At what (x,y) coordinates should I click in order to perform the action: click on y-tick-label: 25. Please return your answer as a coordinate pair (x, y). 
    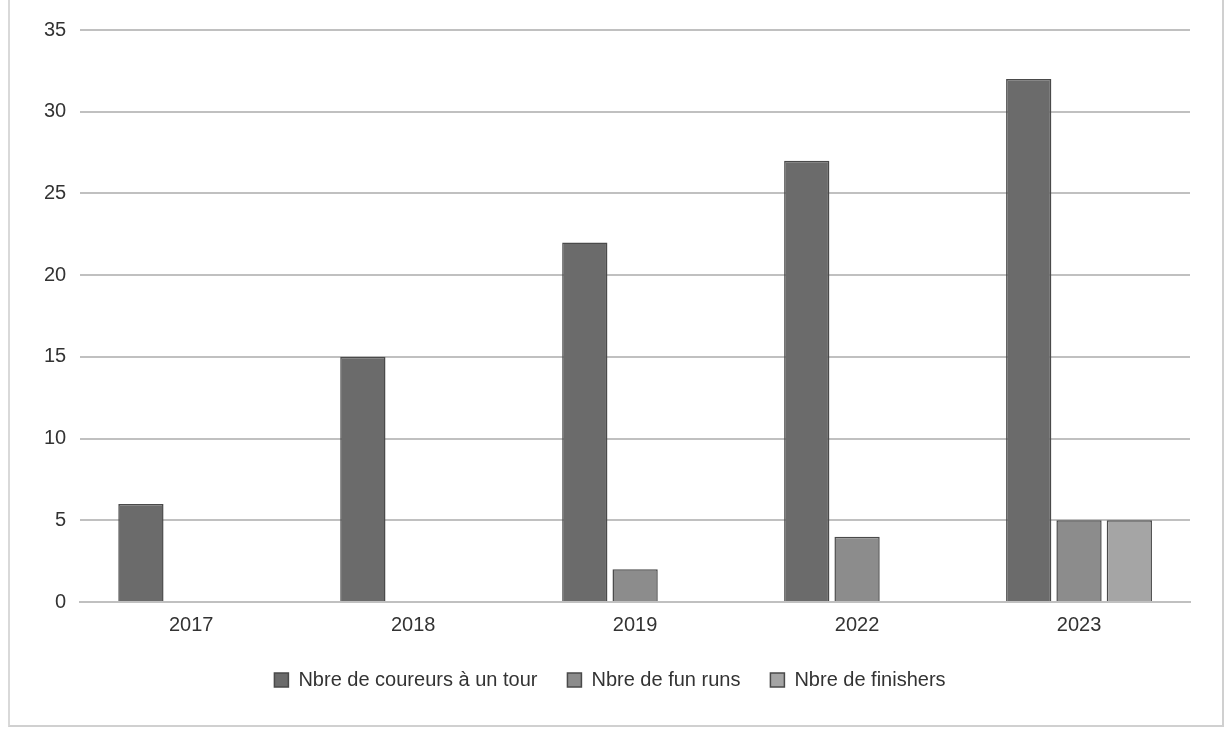
    Looking at the image, I should click on (55, 191).